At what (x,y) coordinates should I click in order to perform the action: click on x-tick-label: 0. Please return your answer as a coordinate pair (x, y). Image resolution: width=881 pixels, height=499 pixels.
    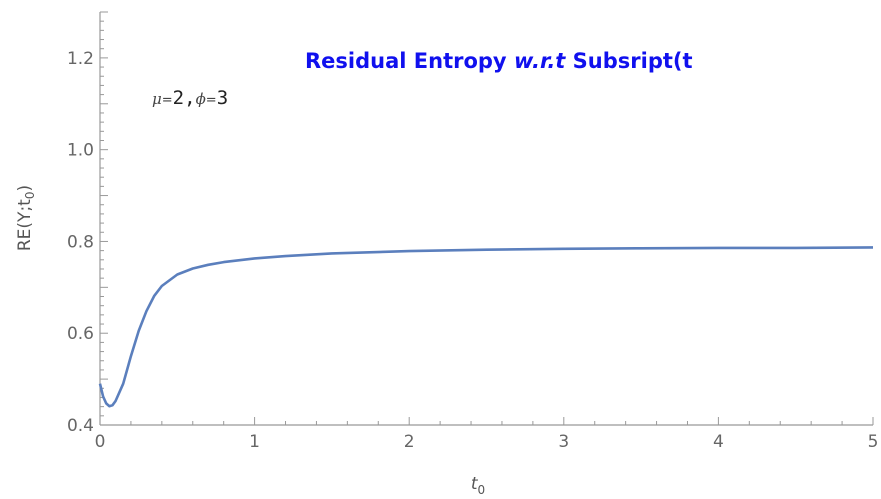
    Looking at the image, I should click on (100, 442).